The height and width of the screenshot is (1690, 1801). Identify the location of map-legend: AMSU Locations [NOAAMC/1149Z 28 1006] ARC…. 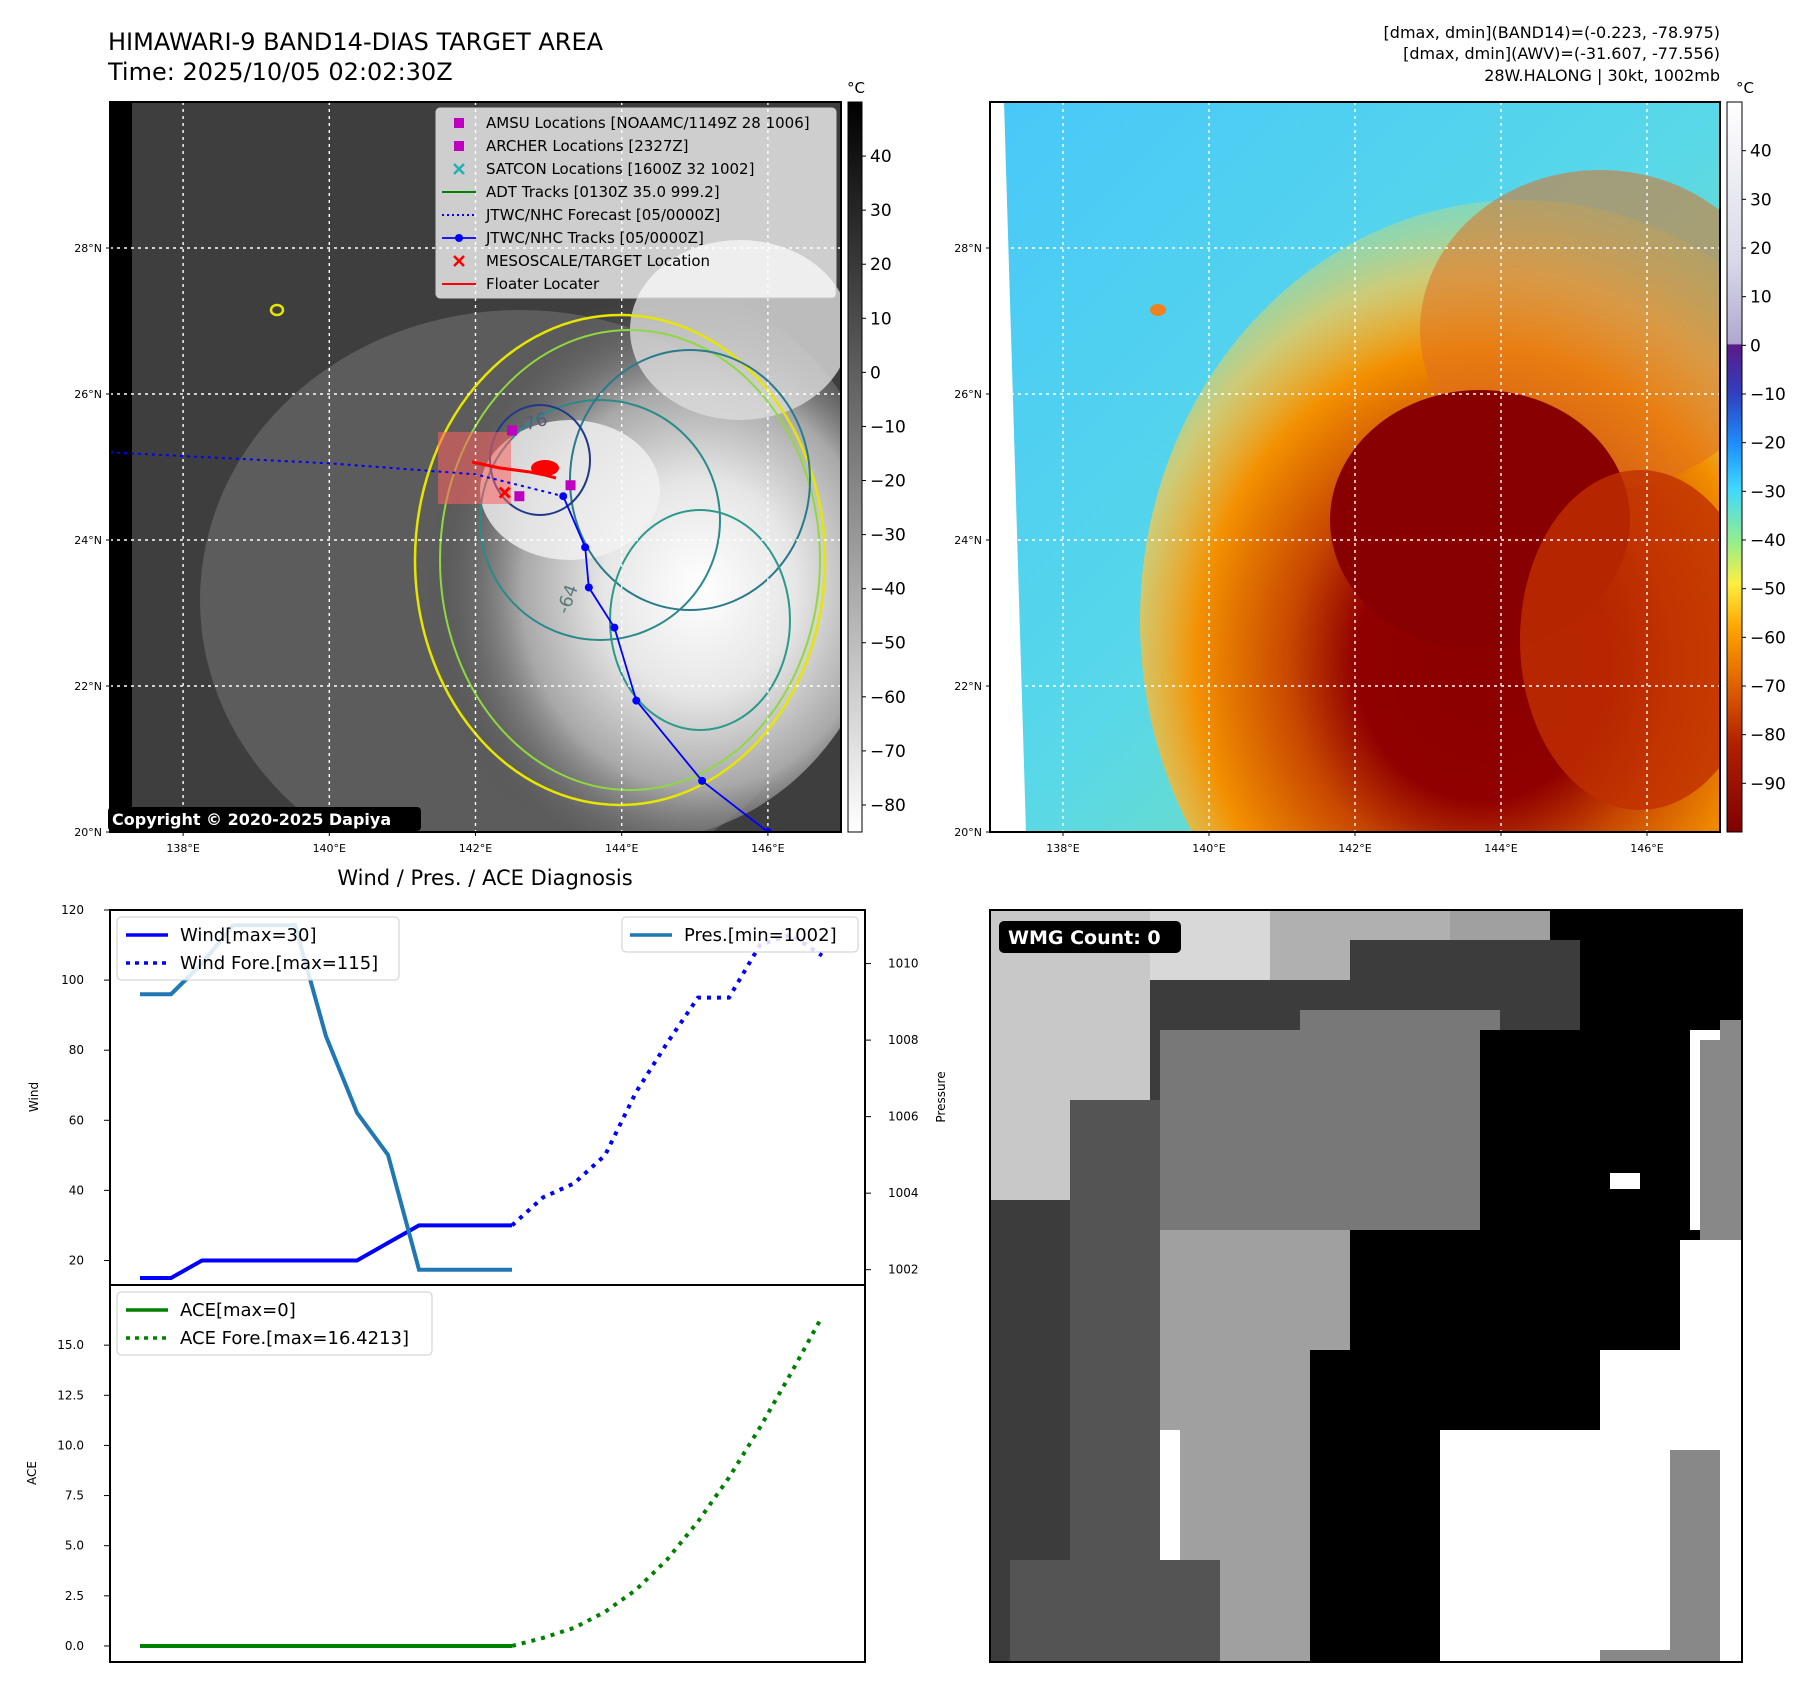
(636, 203).